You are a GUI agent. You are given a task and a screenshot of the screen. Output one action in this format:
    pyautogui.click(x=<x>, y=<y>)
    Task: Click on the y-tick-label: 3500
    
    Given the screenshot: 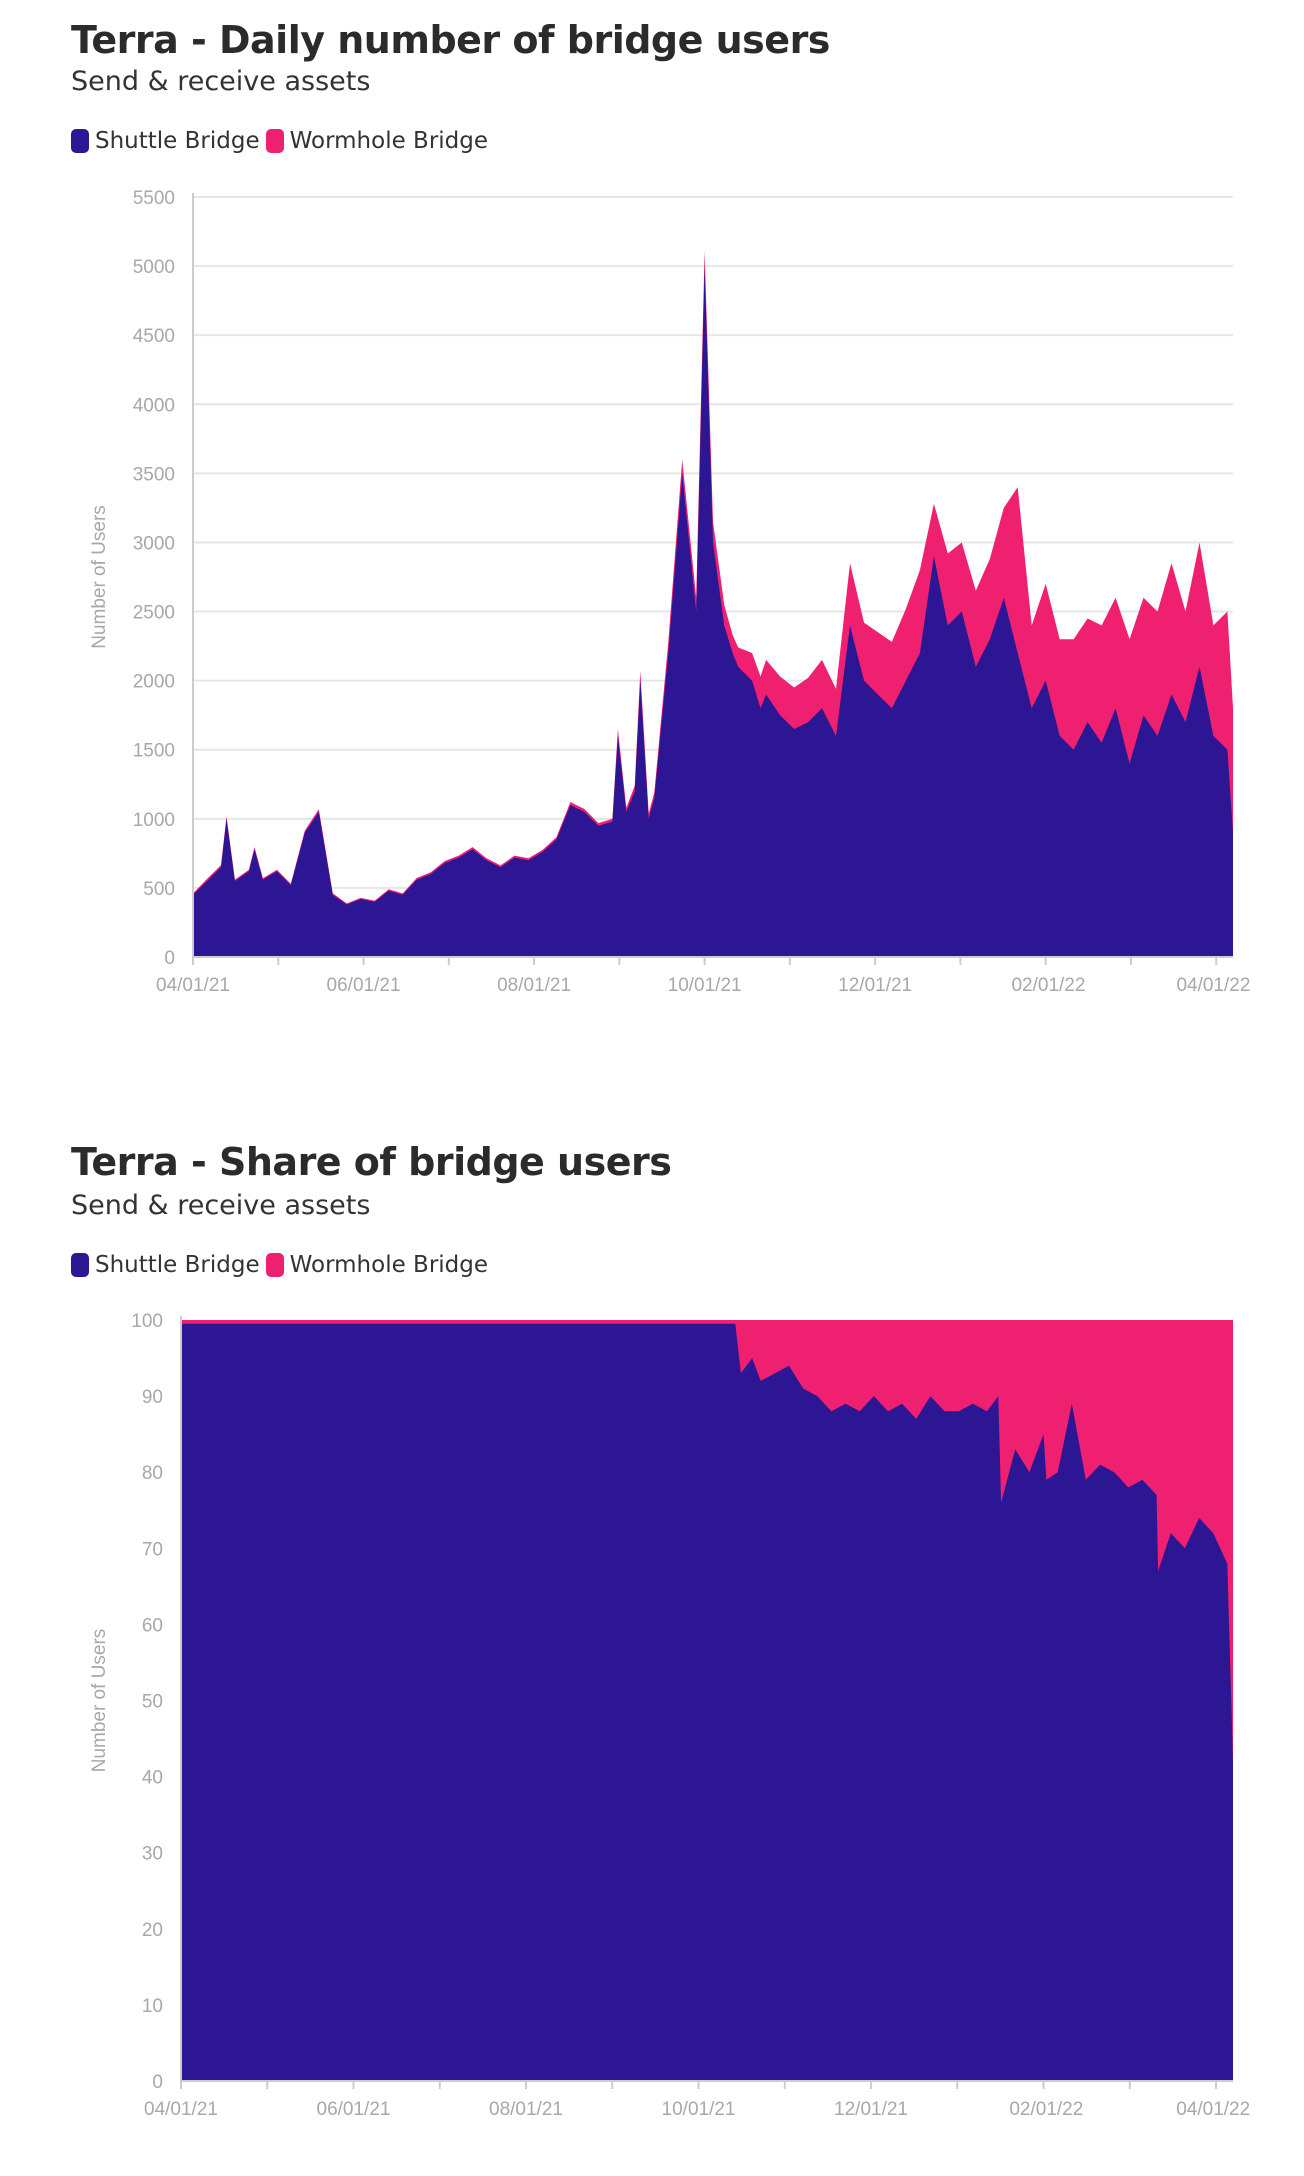 What is the action you would take?
    pyautogui.click(x=154, y=474)
    